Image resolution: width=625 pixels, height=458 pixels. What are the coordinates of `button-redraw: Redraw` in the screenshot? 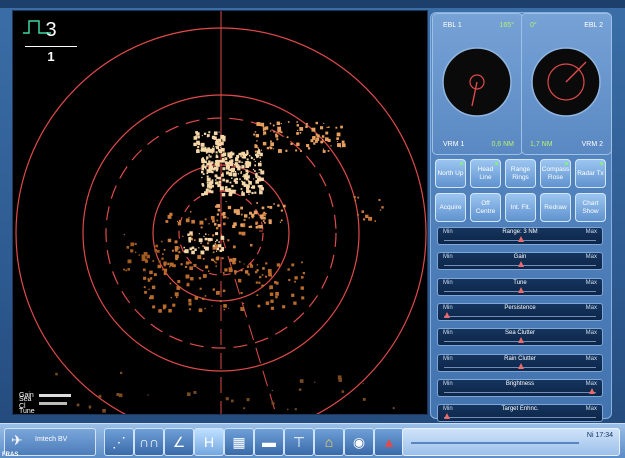 It's located at (555, 207).